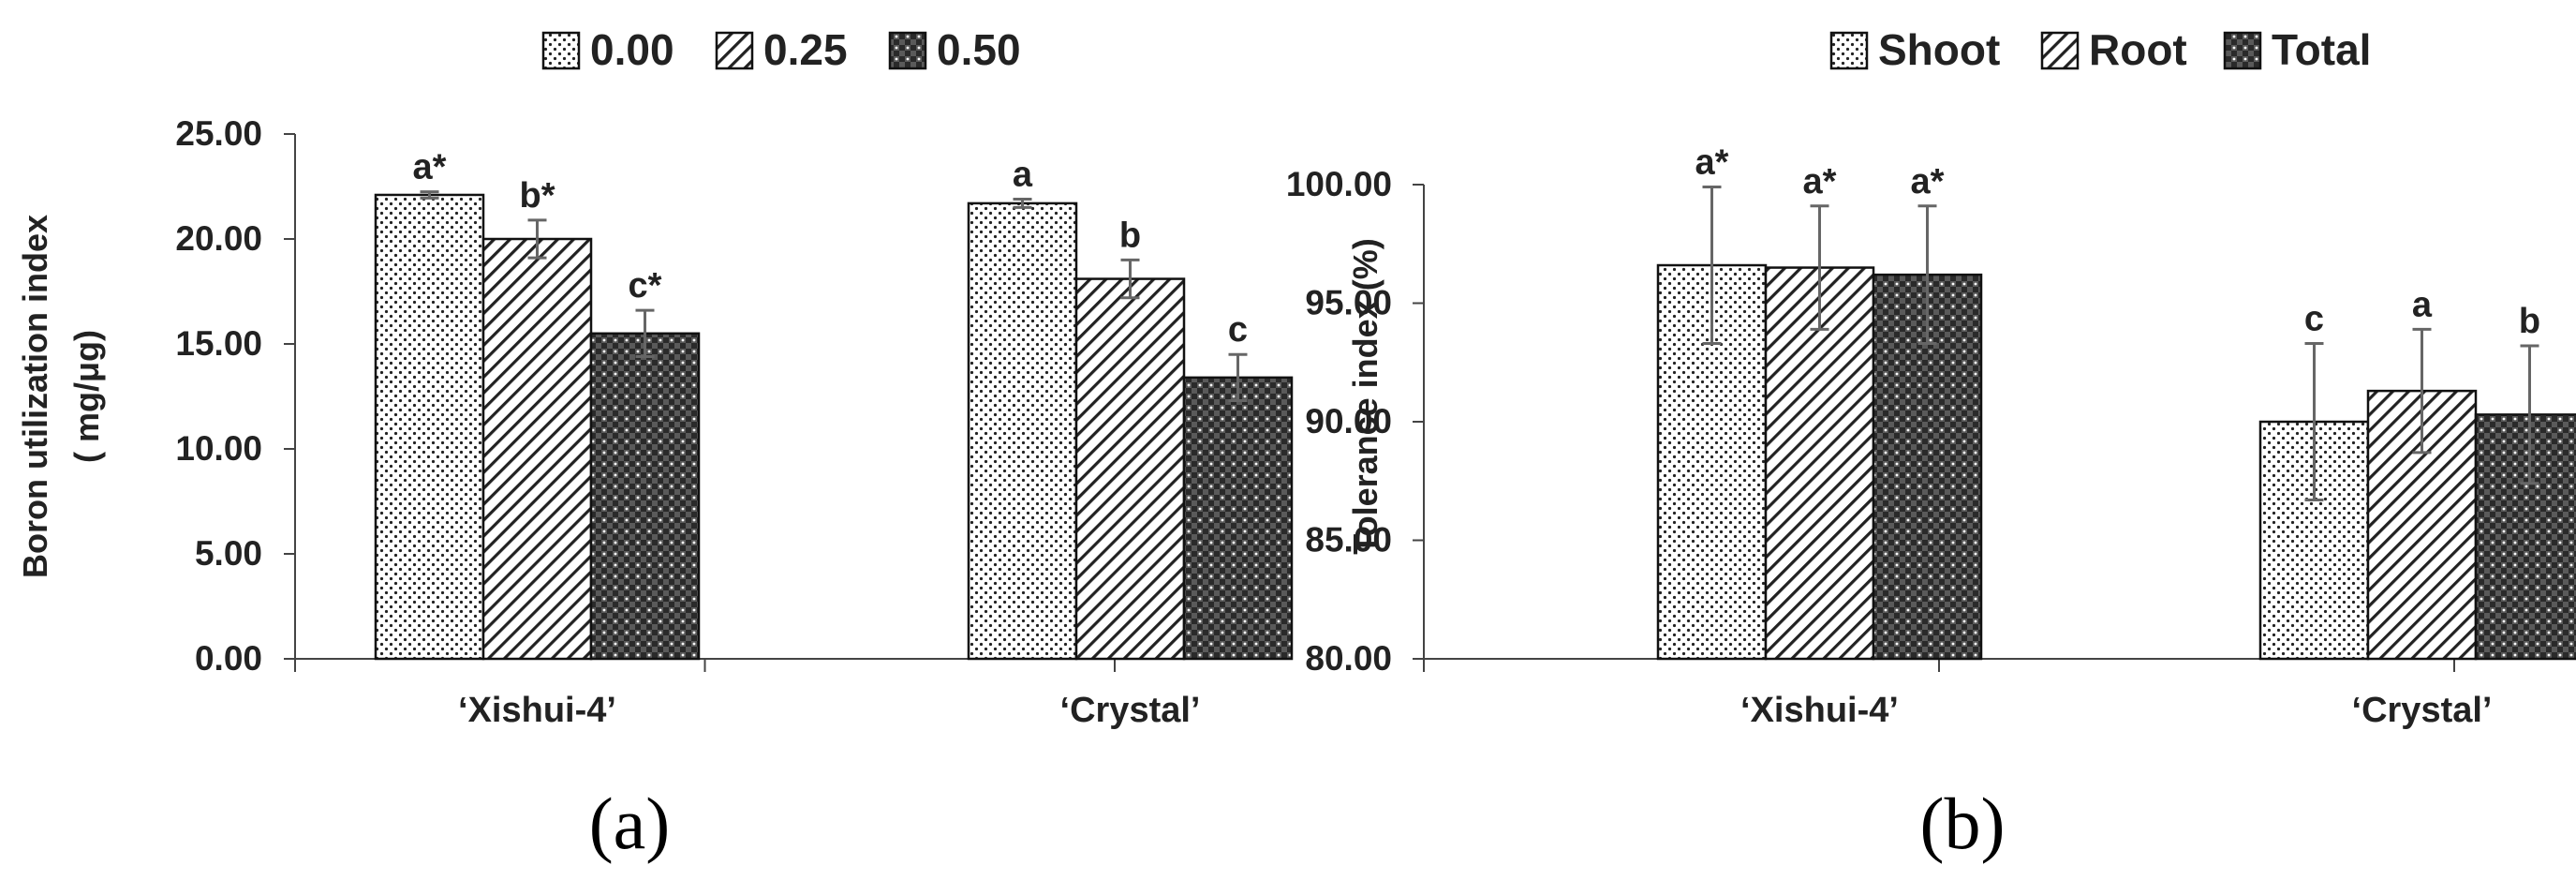 This screenshot has height=880, width=2576. I want to click on legend-a: 0.00 0.25 0.50, so click(781, 49).